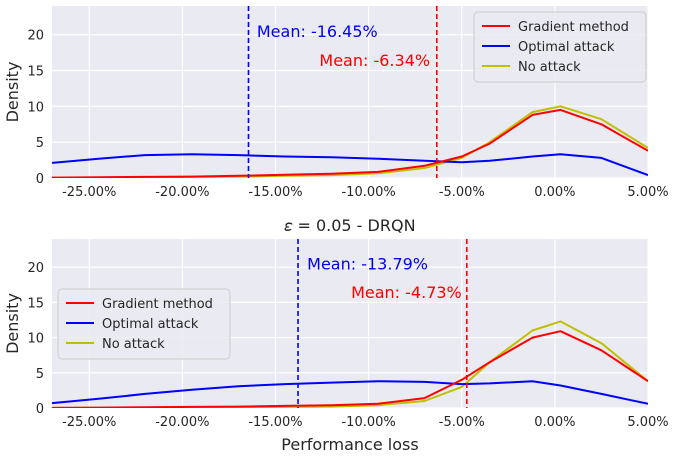 This screenshot has width=676, height=458. I want to click on x-axis-label: Performance loss, so click(349, 444).